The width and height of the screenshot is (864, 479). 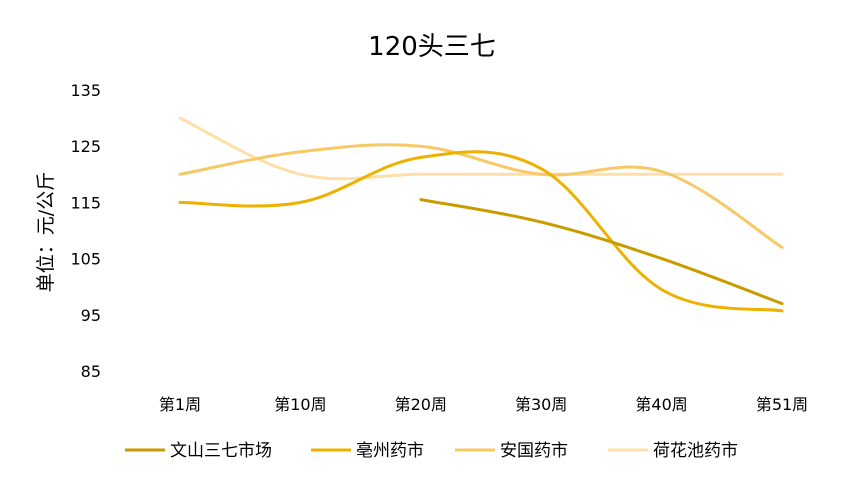 What do you see at coordinates (483, 404) in the screenshot?
I see `x-axis-ticks: 第1周 第10周 第20周 第30周 第40周 第51周` at bounding box center [483, 404].